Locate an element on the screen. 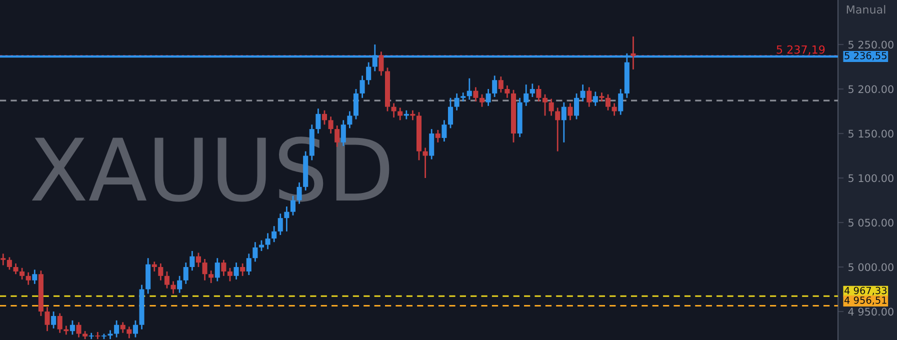  y-tick-label: 5 000.00 is located at coordinates (871, 267).